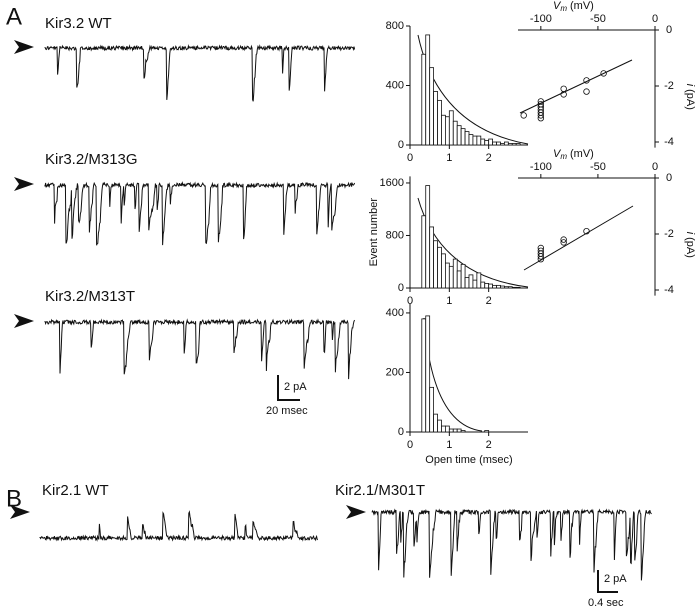 This screenshot has width=700, height=614. Describe the element at coordinates (578, 238) in the screenshot. I see `fit-line` at that location.